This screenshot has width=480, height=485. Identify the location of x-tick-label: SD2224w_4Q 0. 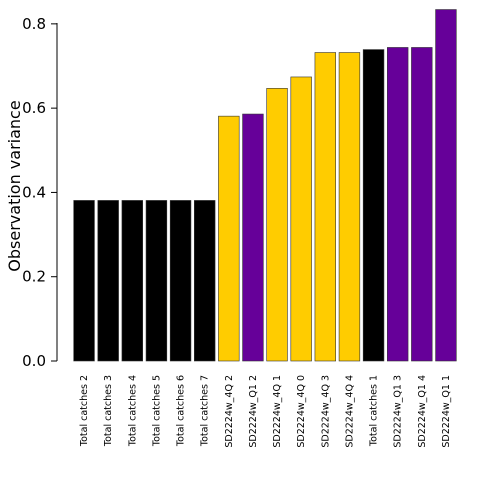
(301, 411).